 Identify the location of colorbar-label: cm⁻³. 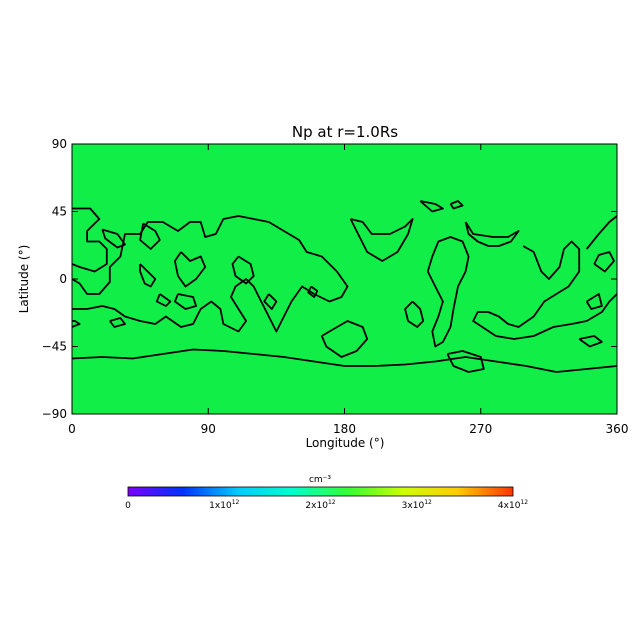
(320, 480).